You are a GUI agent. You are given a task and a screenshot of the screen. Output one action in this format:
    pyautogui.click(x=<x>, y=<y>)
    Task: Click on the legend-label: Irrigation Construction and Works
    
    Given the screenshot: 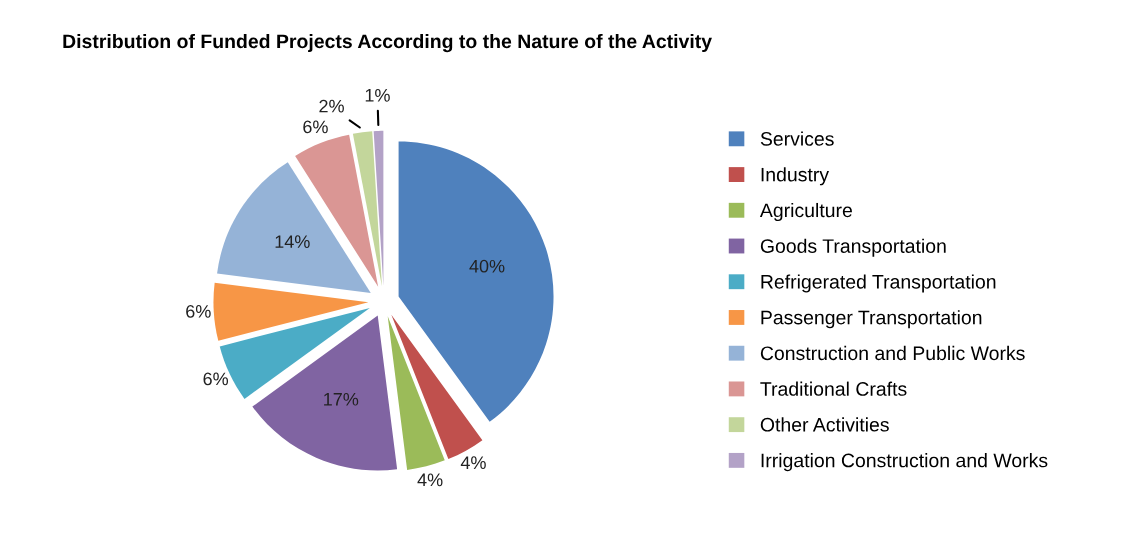 What is the action you would take?
    pyautogui.click(x=904, y=462)
    